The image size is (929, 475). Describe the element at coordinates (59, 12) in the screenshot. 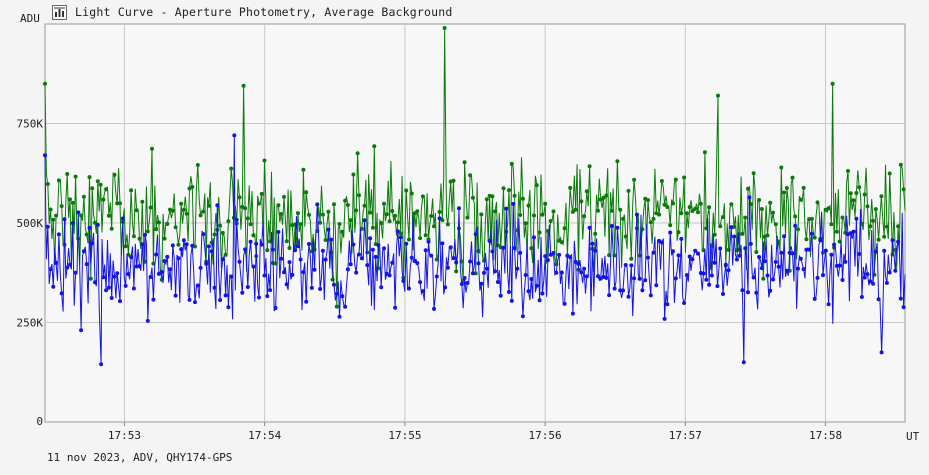

I see `chart-icon` at that location.